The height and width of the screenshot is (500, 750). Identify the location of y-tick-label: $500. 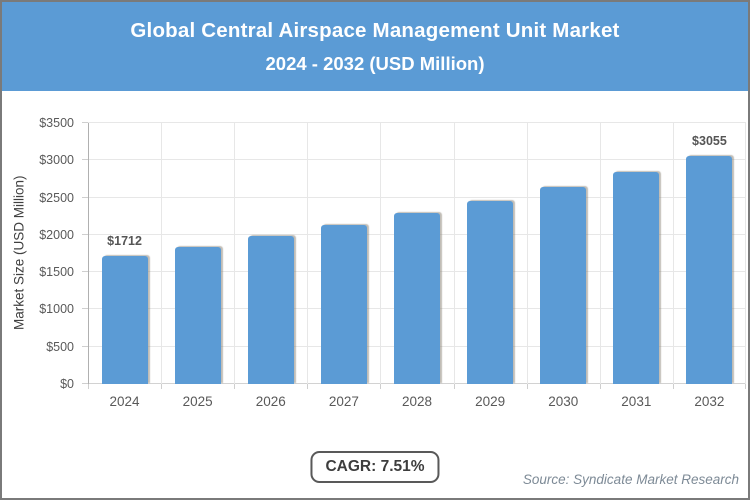
(60, 346).